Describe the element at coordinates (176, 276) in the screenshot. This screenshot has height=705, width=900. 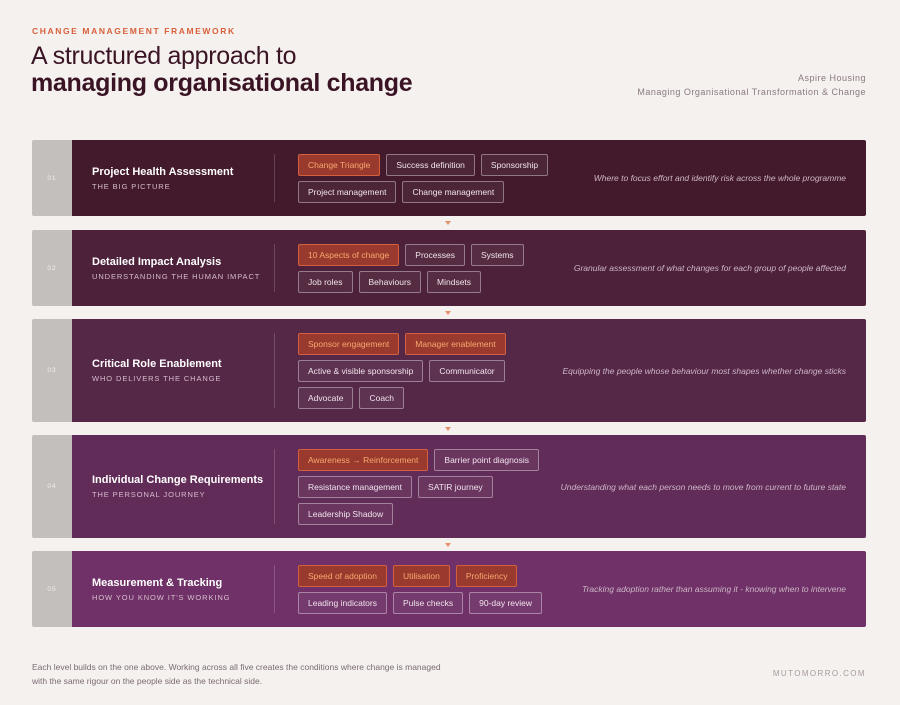
I see `level-subtitle: UNDERSTANDING THE HUMAN IMPACT` at that location.